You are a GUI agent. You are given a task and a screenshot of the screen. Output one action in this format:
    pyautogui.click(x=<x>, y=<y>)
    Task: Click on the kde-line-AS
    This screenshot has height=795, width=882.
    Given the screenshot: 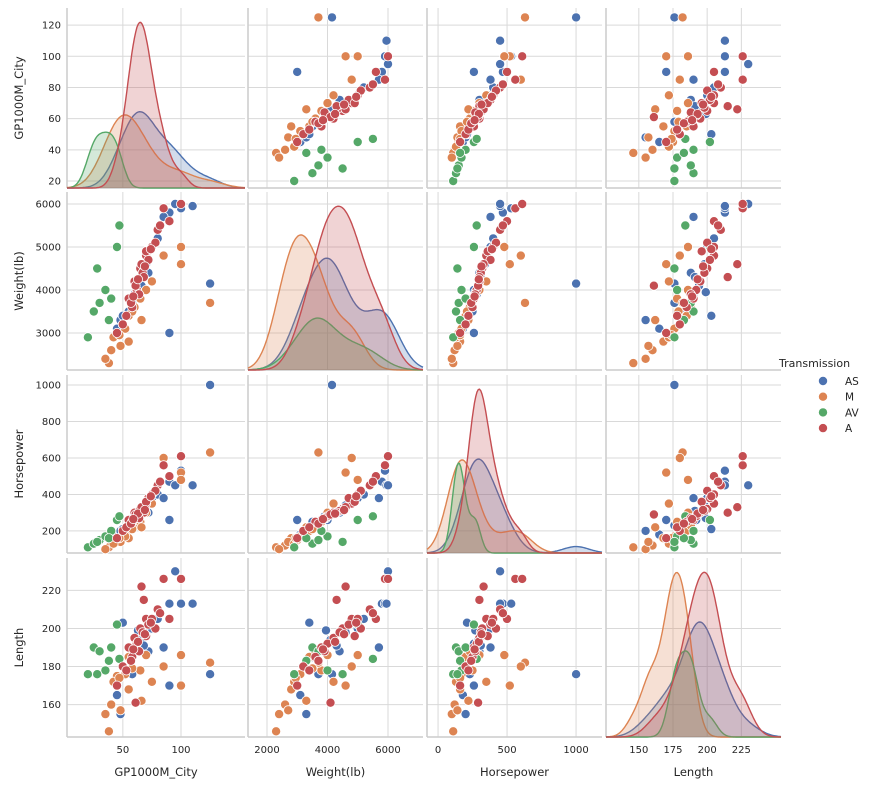 What is the action you would take?
    pyautogui.click(x=335, y=314)
    